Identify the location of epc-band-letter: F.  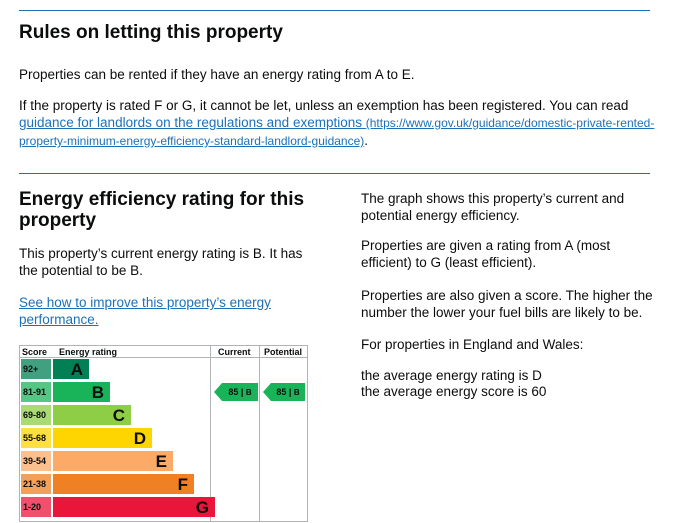
(182, 484).